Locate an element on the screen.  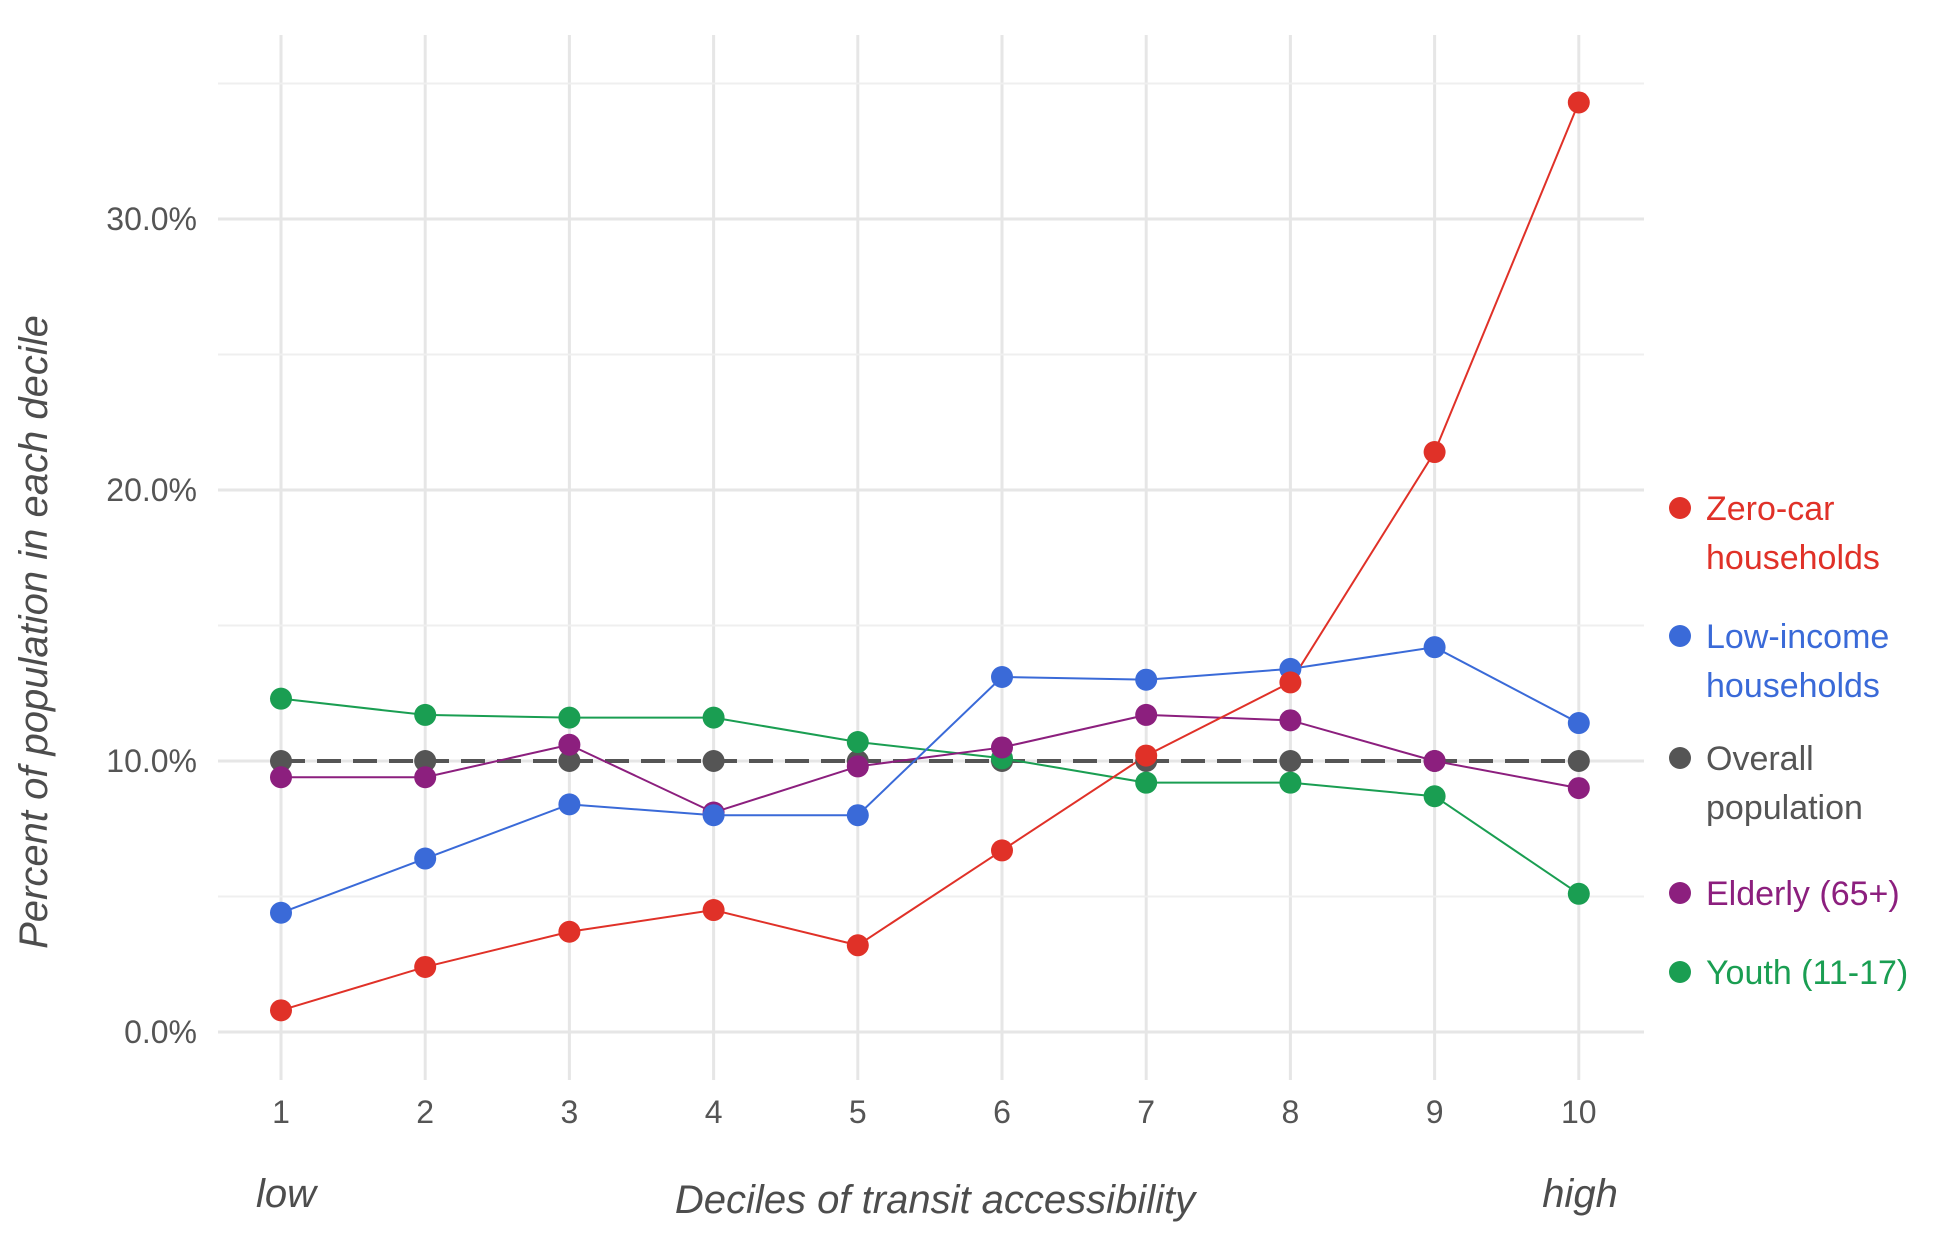
legend-label: Youth (11-17) is located at coordinates (1807, 973).